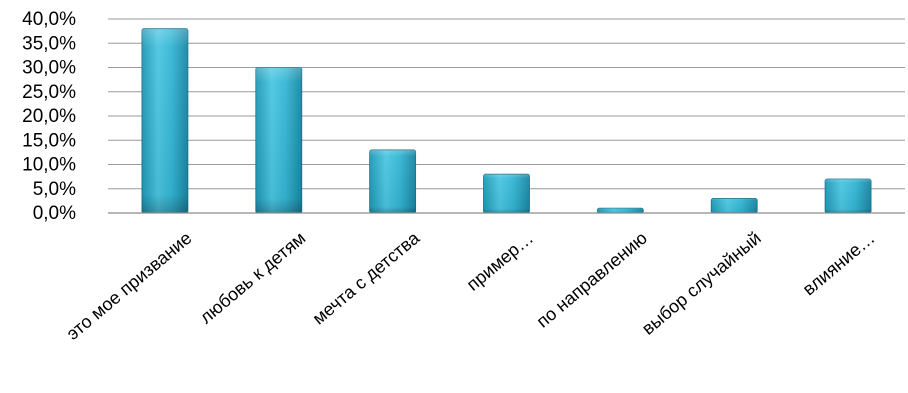 Image resolution: width=908 pixels, height=393 pixels. I want to click on x-category-label: это мое призвание, so click(129, 286).